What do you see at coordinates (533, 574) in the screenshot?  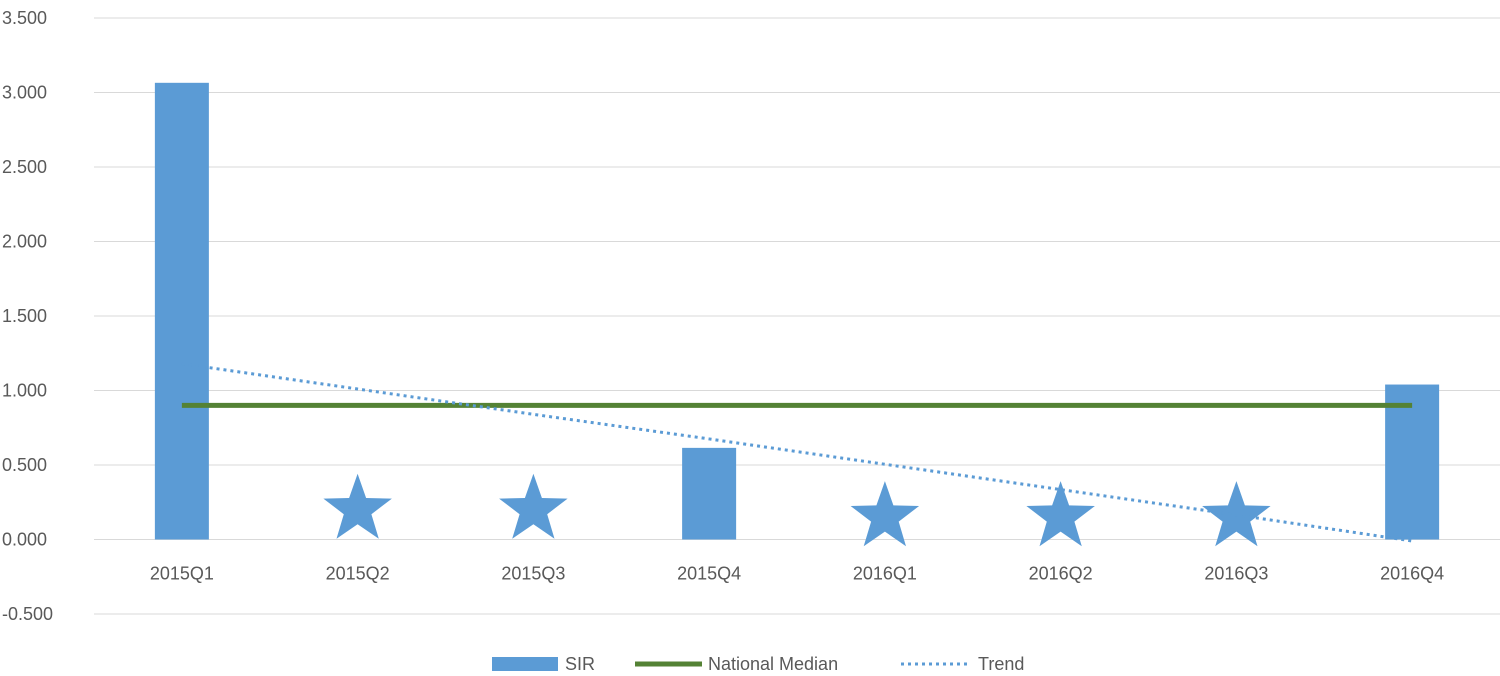 I see `x-tick-label: 2015Q3` at bounding box center [533, 574].